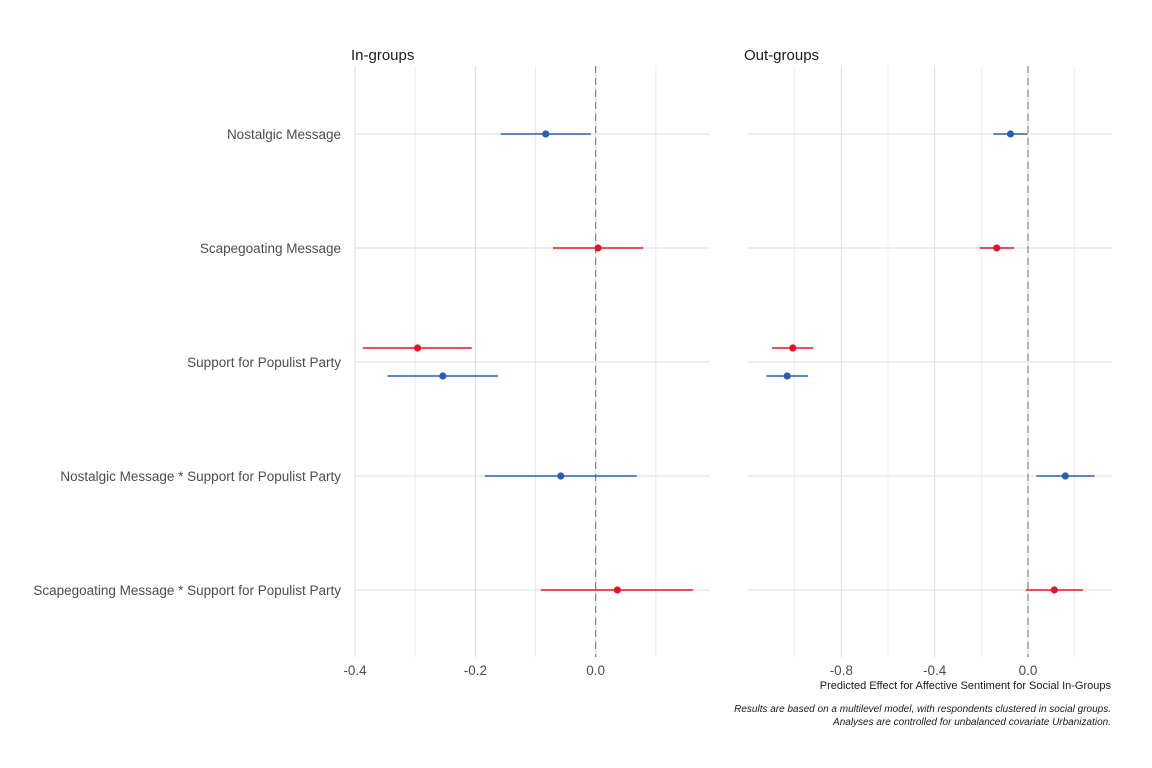  What do you see at coordinates (270, 248) in the screenshot?
I see `y-category-label: Scapegoating Message` at bounding box center [270, 248].